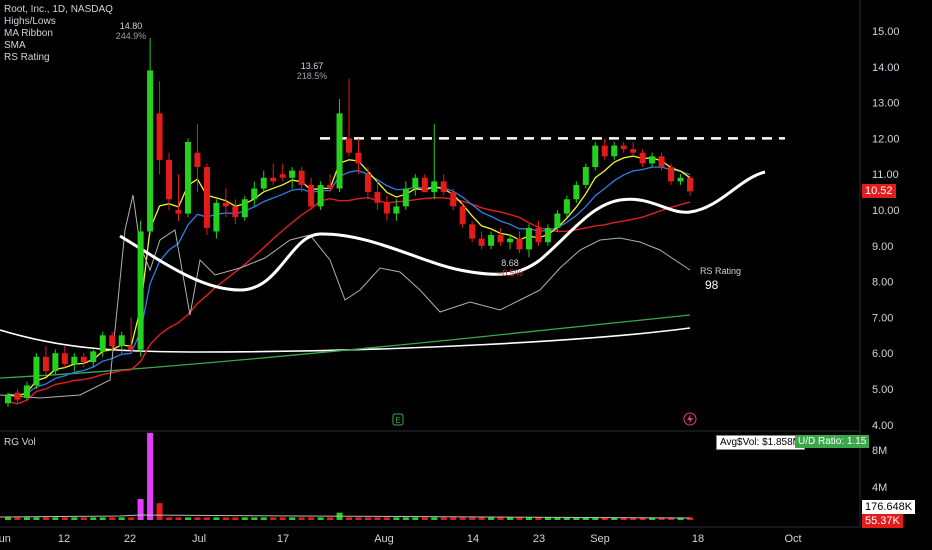  I want to click on x-tick-label: Sep, so click(600, 539).